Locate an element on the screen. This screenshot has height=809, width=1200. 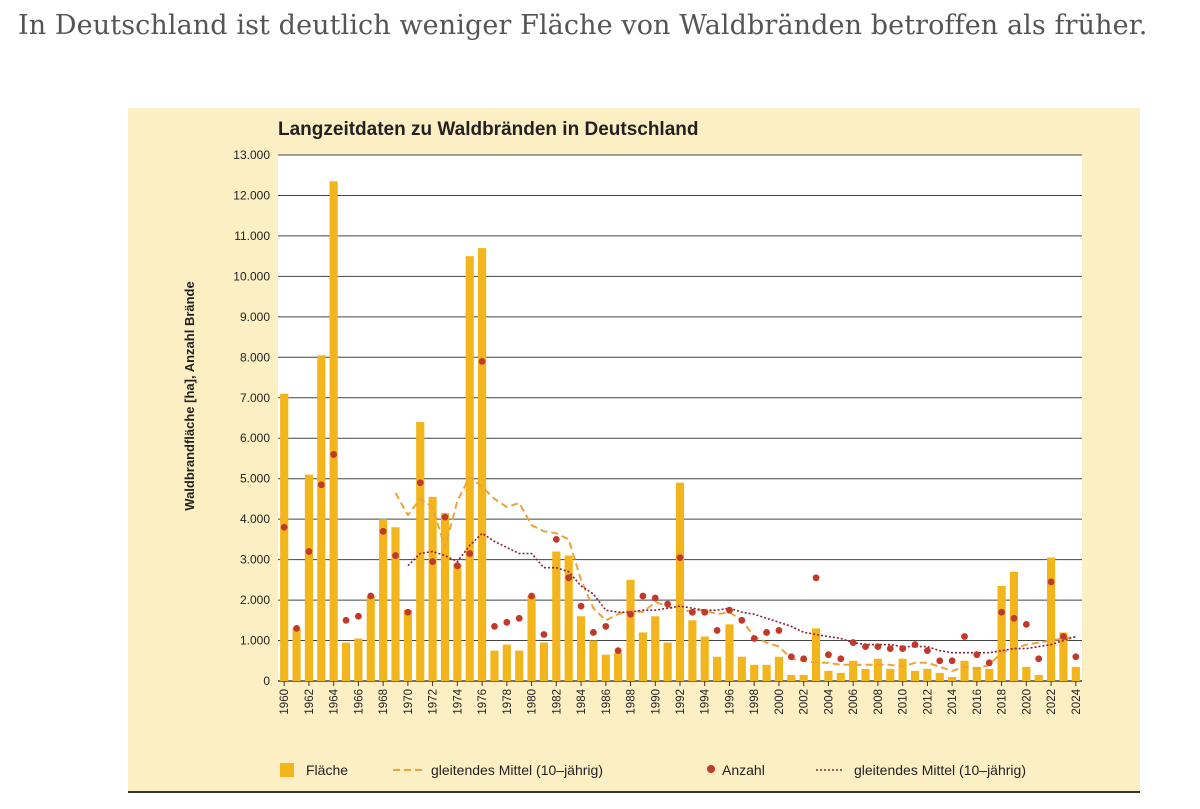
legend-swatch-bar is located at coordinates (287, 770).